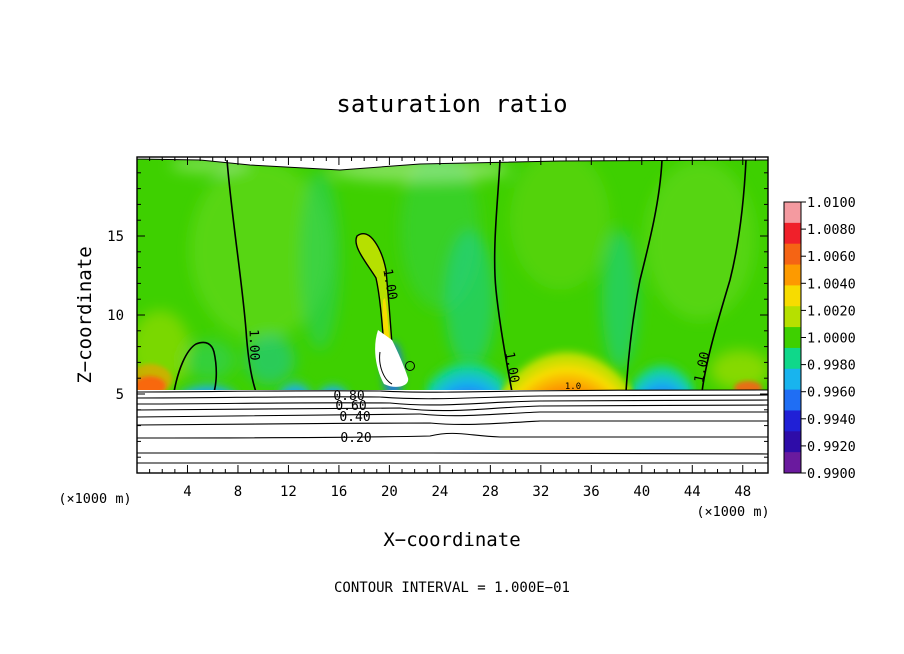 This screenshot has width=904, height=654. I want to click on colorbar-label: 1.0060, so click(831, 257).